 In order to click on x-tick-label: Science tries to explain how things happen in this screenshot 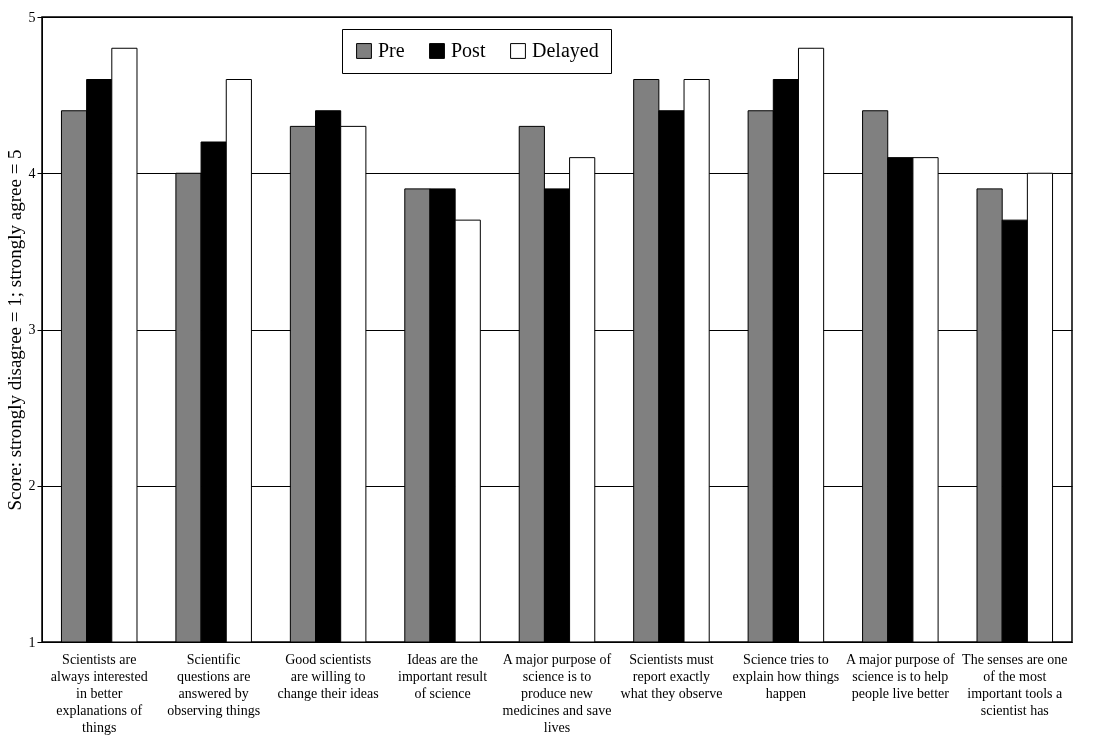, I will do `click(786, 676)`.